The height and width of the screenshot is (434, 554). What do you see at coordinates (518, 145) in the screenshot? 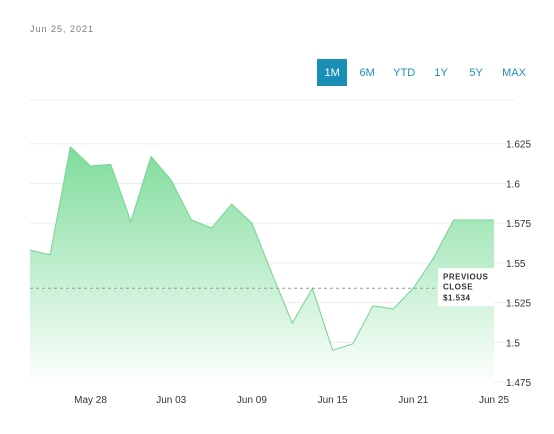
I see `y-tick-label: 1.625` at bounding box center [518, 145].